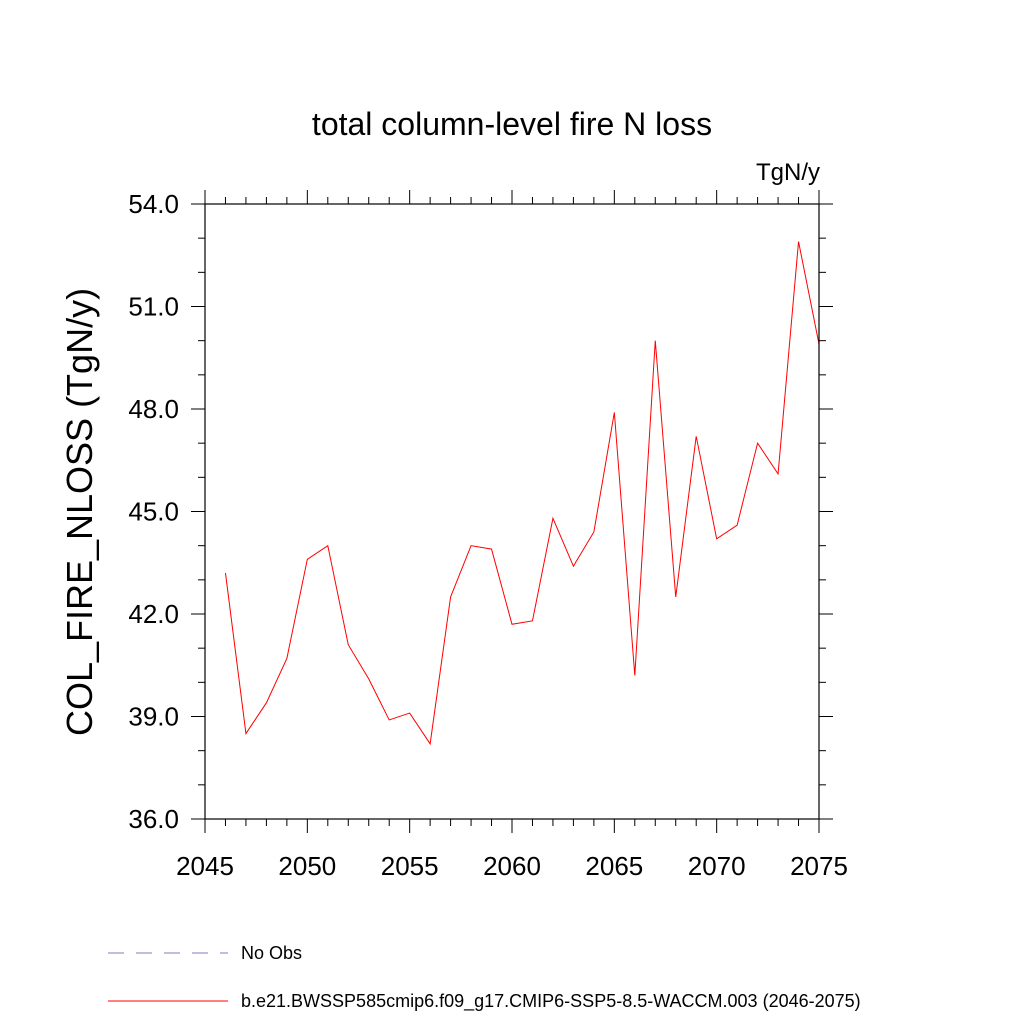  What do you see at coordinates (614, 866) in the screenshot?
I see `x-tick-label: 2065` at bounding box center [614, 866].